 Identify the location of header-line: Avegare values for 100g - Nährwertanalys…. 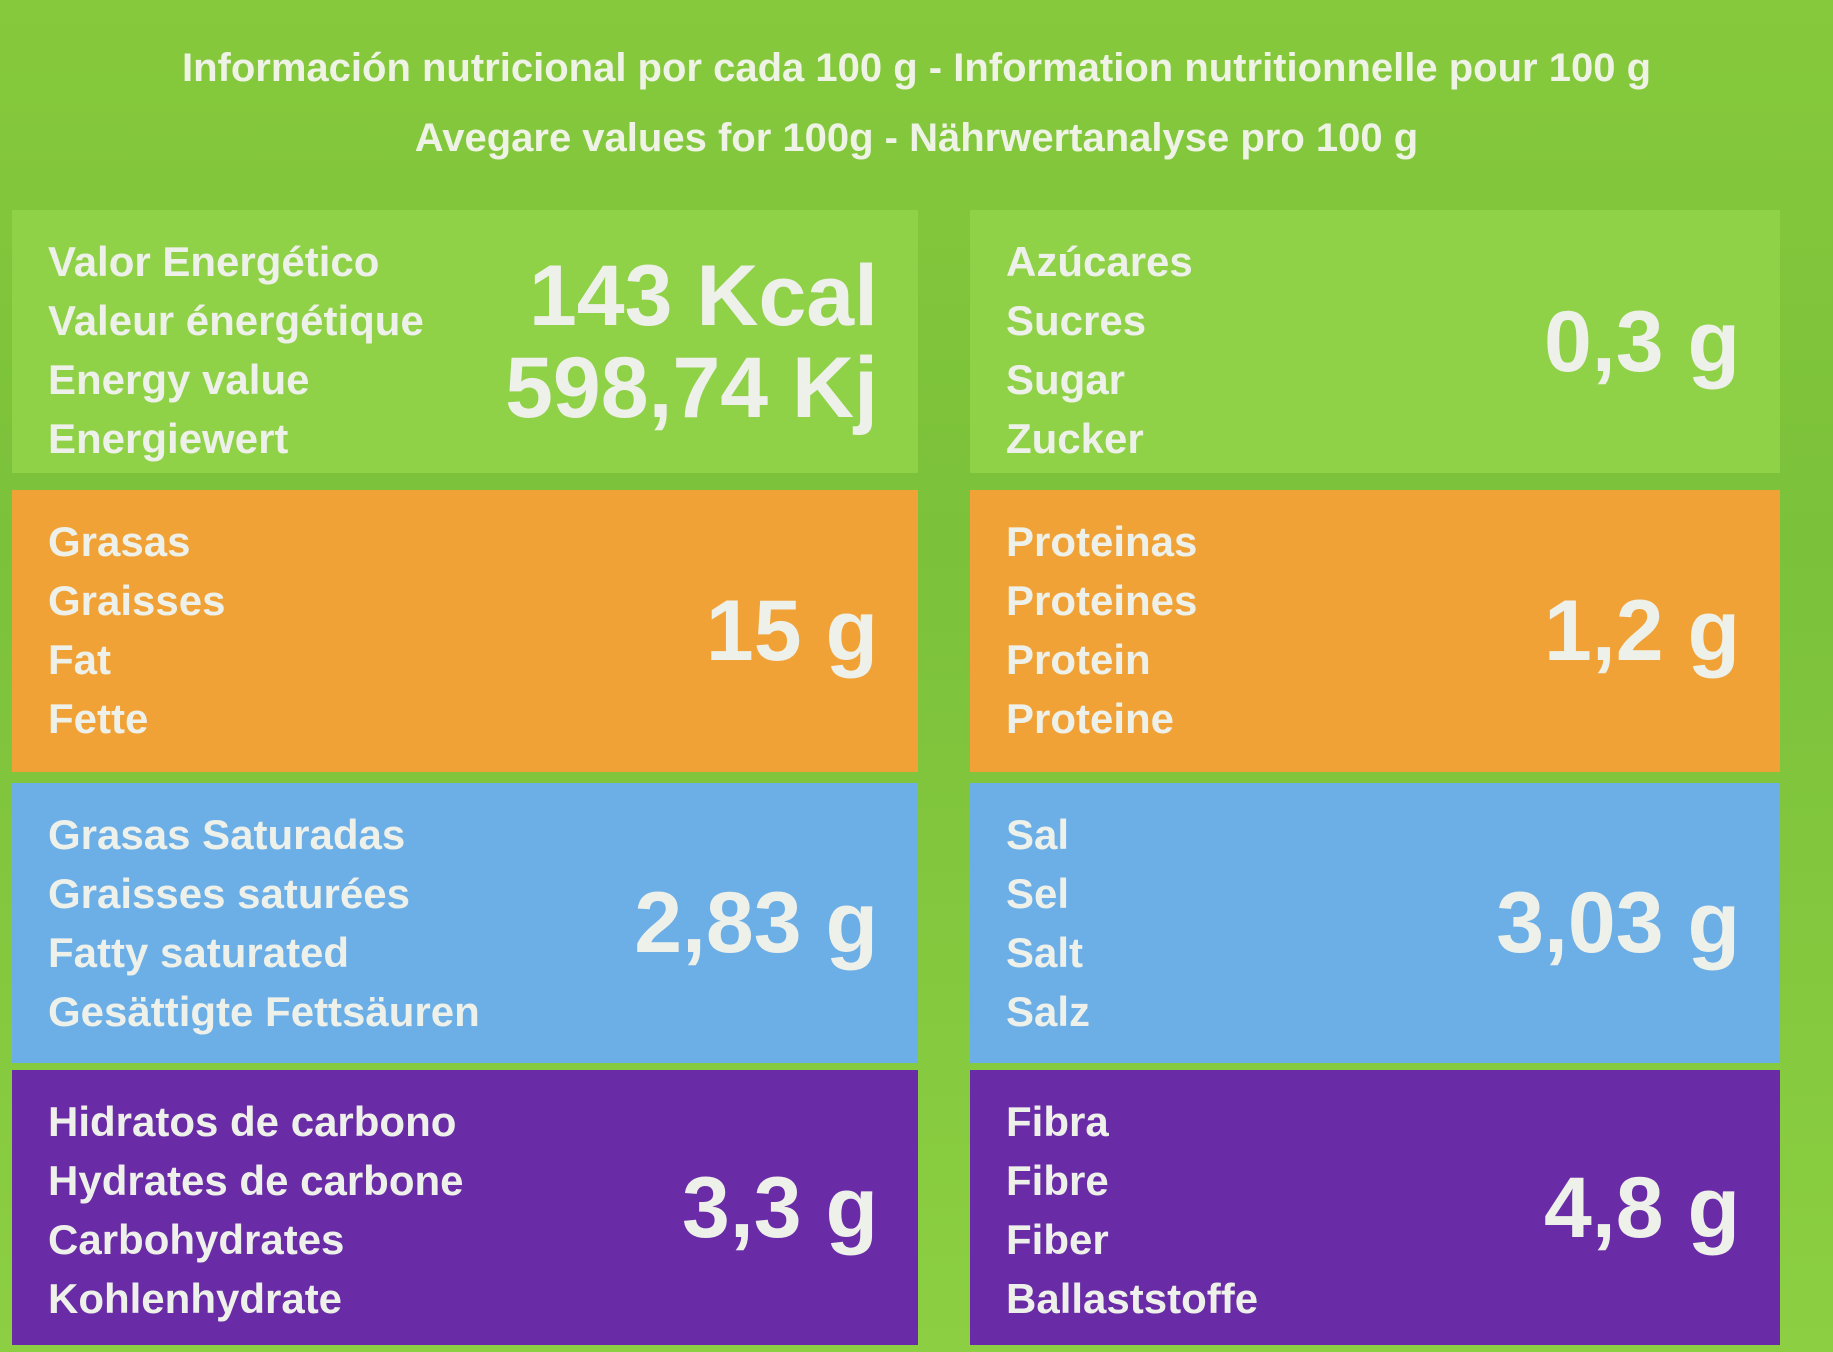
(916, 138).